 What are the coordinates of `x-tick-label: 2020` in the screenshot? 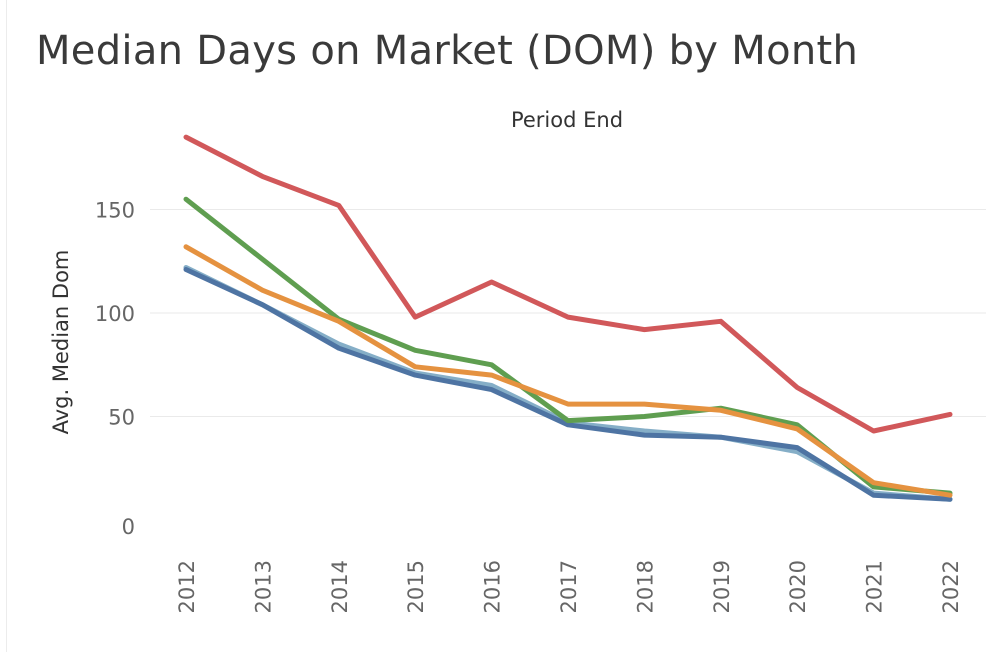 It's located at (798, 586).